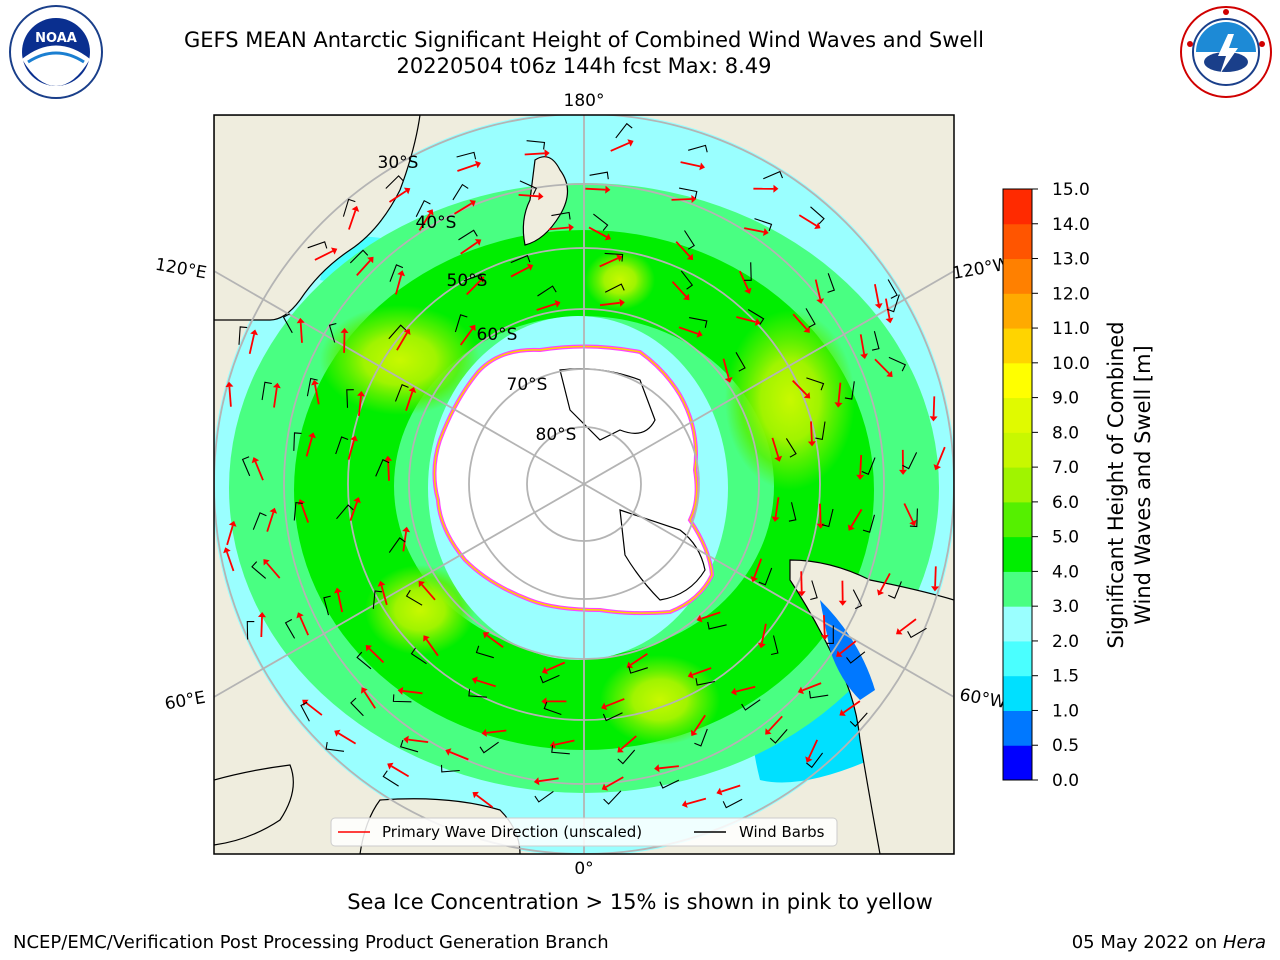 This screenshot has height=960, width=1280. Describe the element at coordinates (583, 869) in the screenshot. I see `lon-label-0: 0°` at that location.